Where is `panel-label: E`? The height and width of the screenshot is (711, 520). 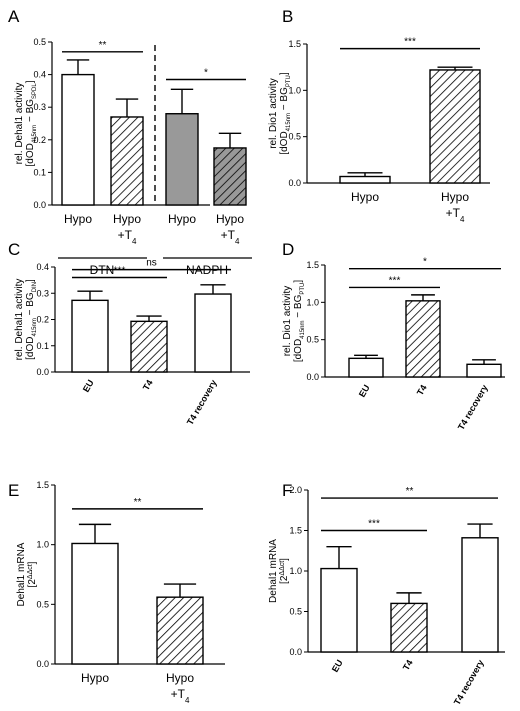 panel-label: E is located at coordinates (13, 490).